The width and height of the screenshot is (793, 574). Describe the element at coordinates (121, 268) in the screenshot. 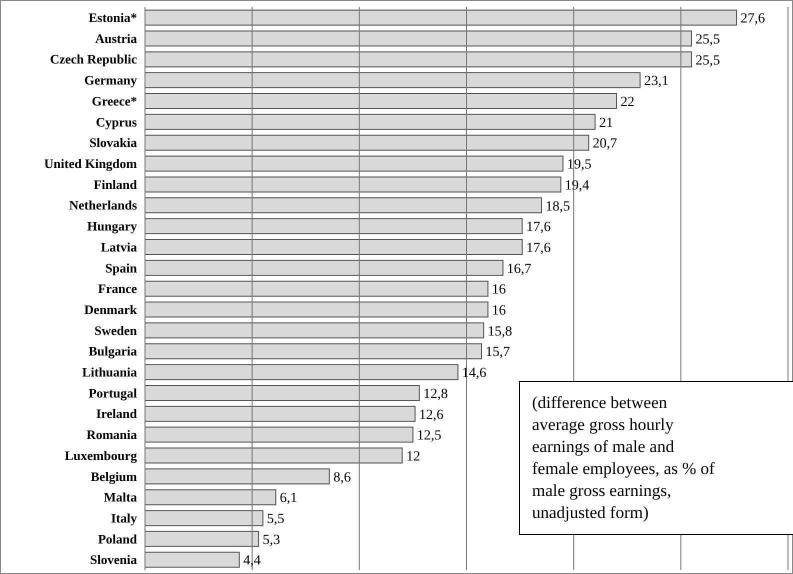

I see `y-tick-label: Spain` at that location.